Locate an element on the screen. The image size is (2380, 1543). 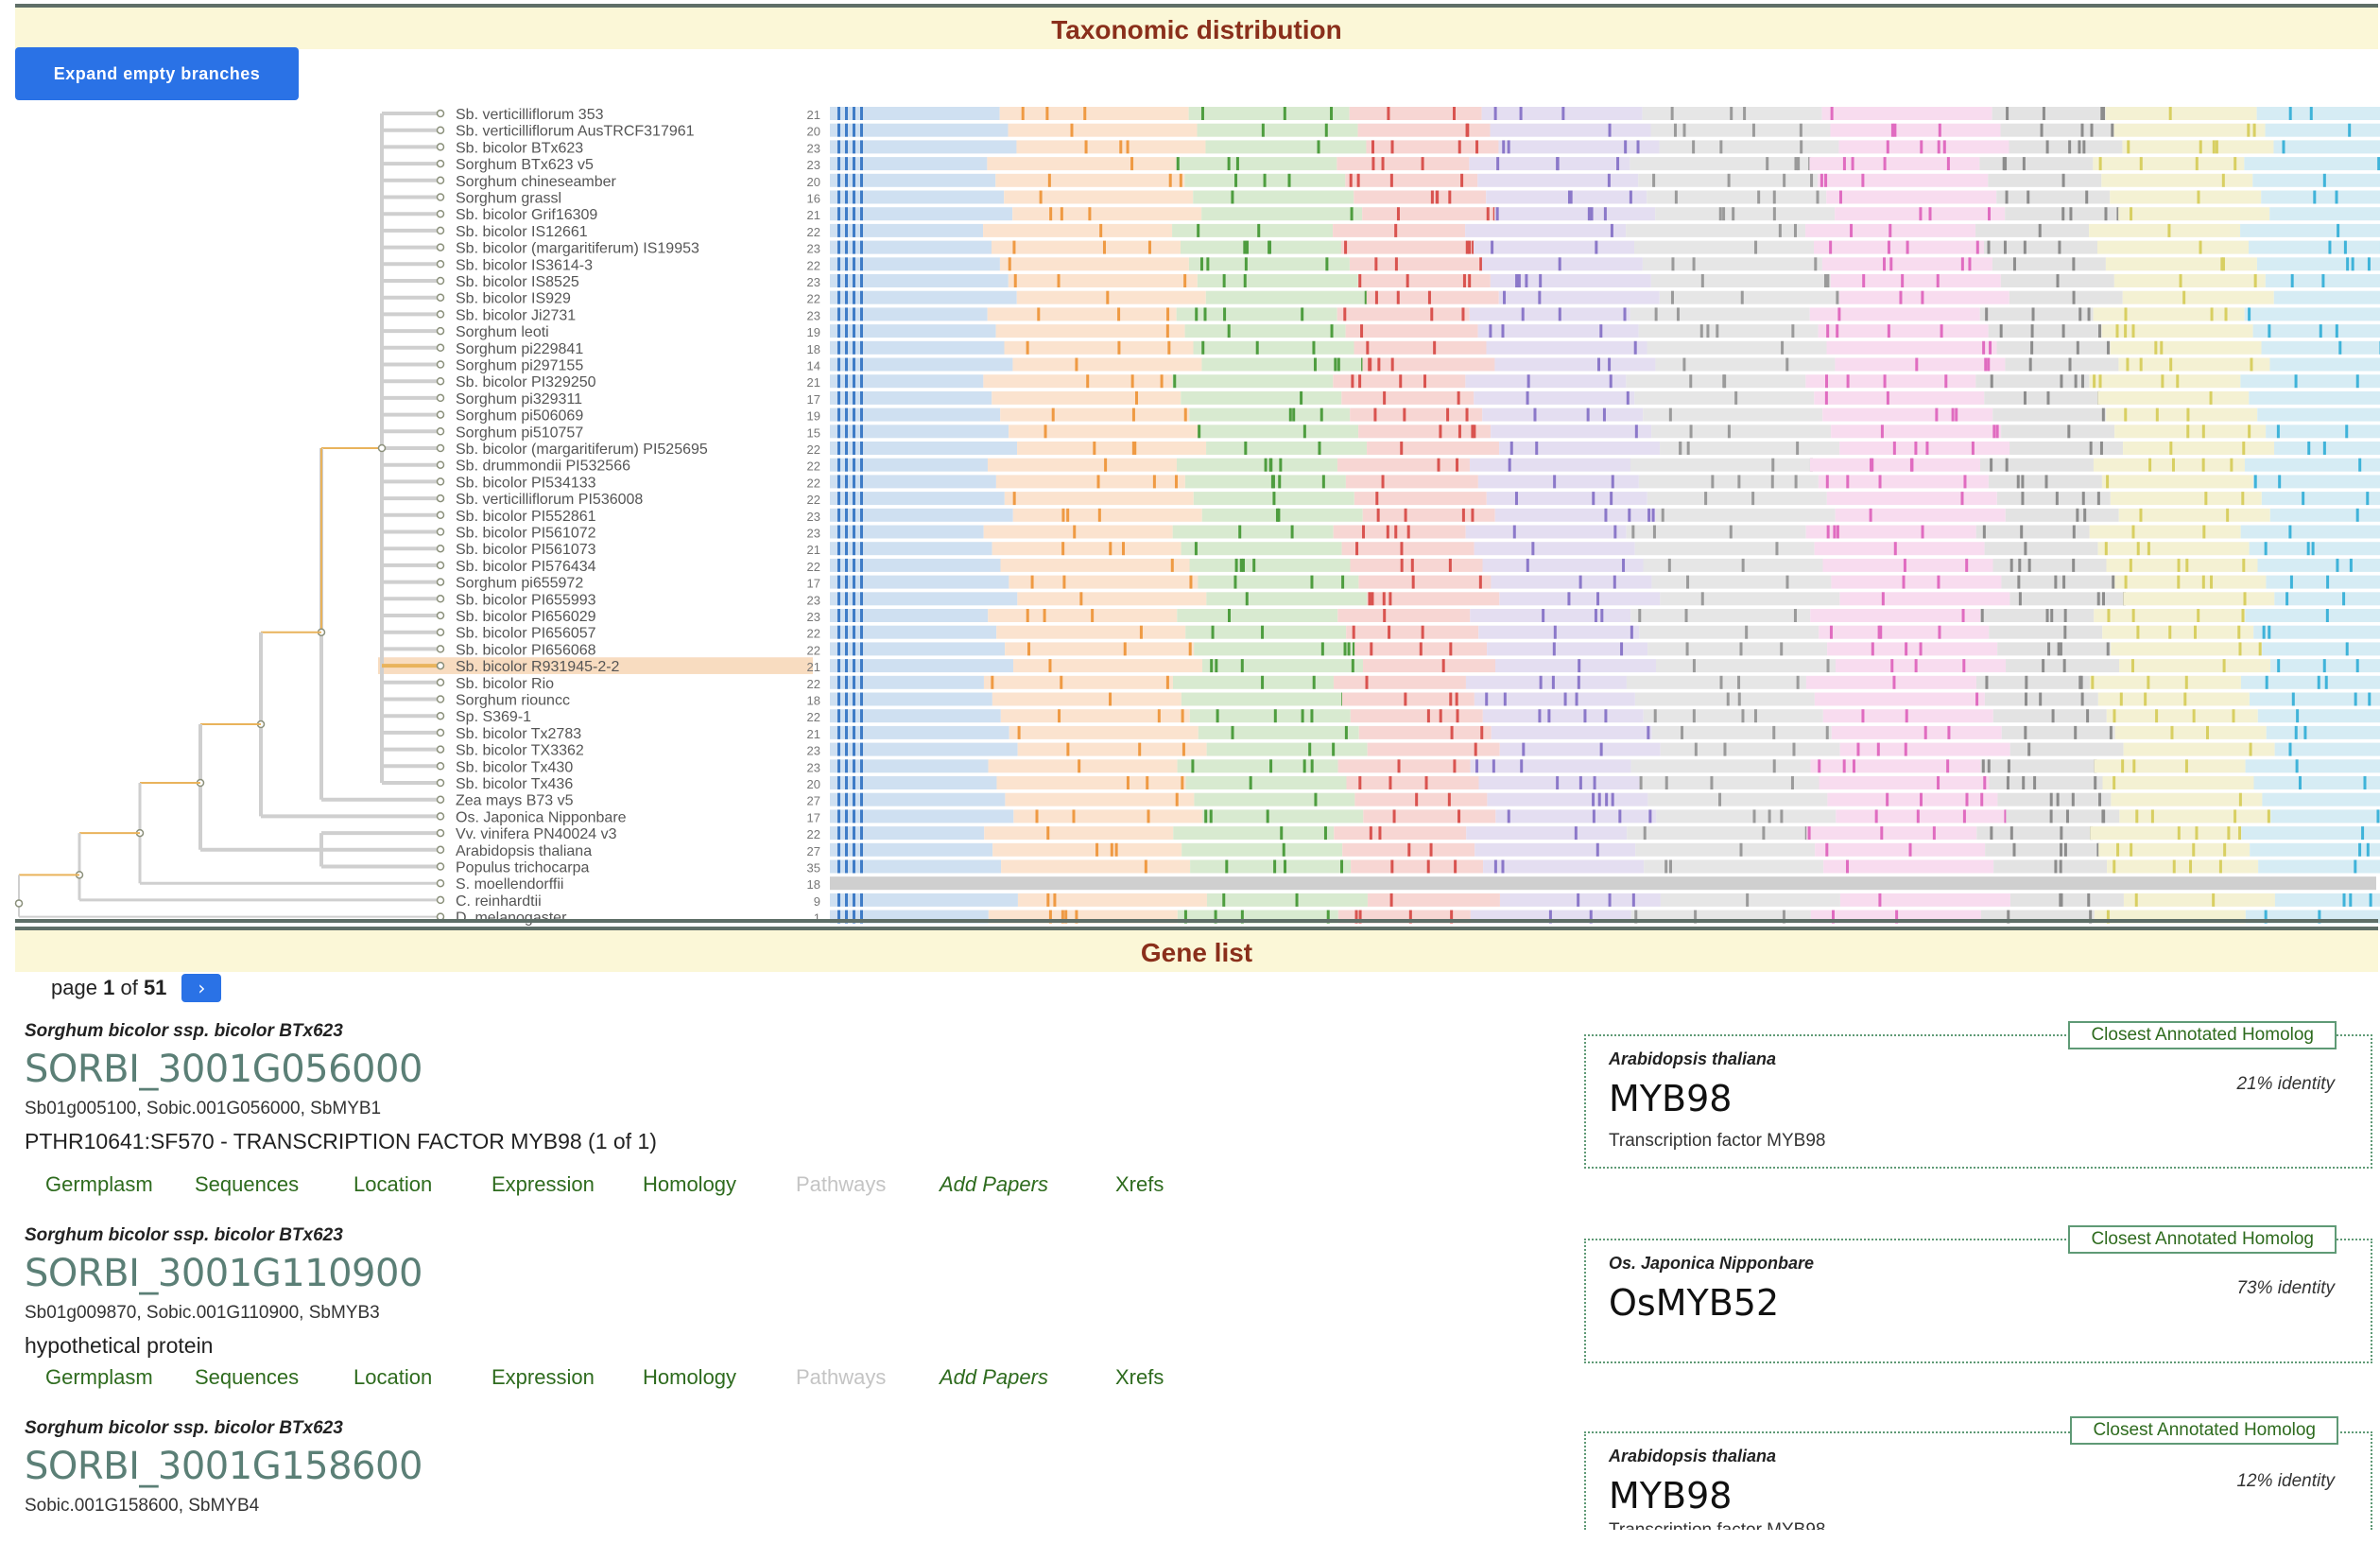
species-label: Sb. bicolor IS3614-3 is located at coordinates (525, 265).